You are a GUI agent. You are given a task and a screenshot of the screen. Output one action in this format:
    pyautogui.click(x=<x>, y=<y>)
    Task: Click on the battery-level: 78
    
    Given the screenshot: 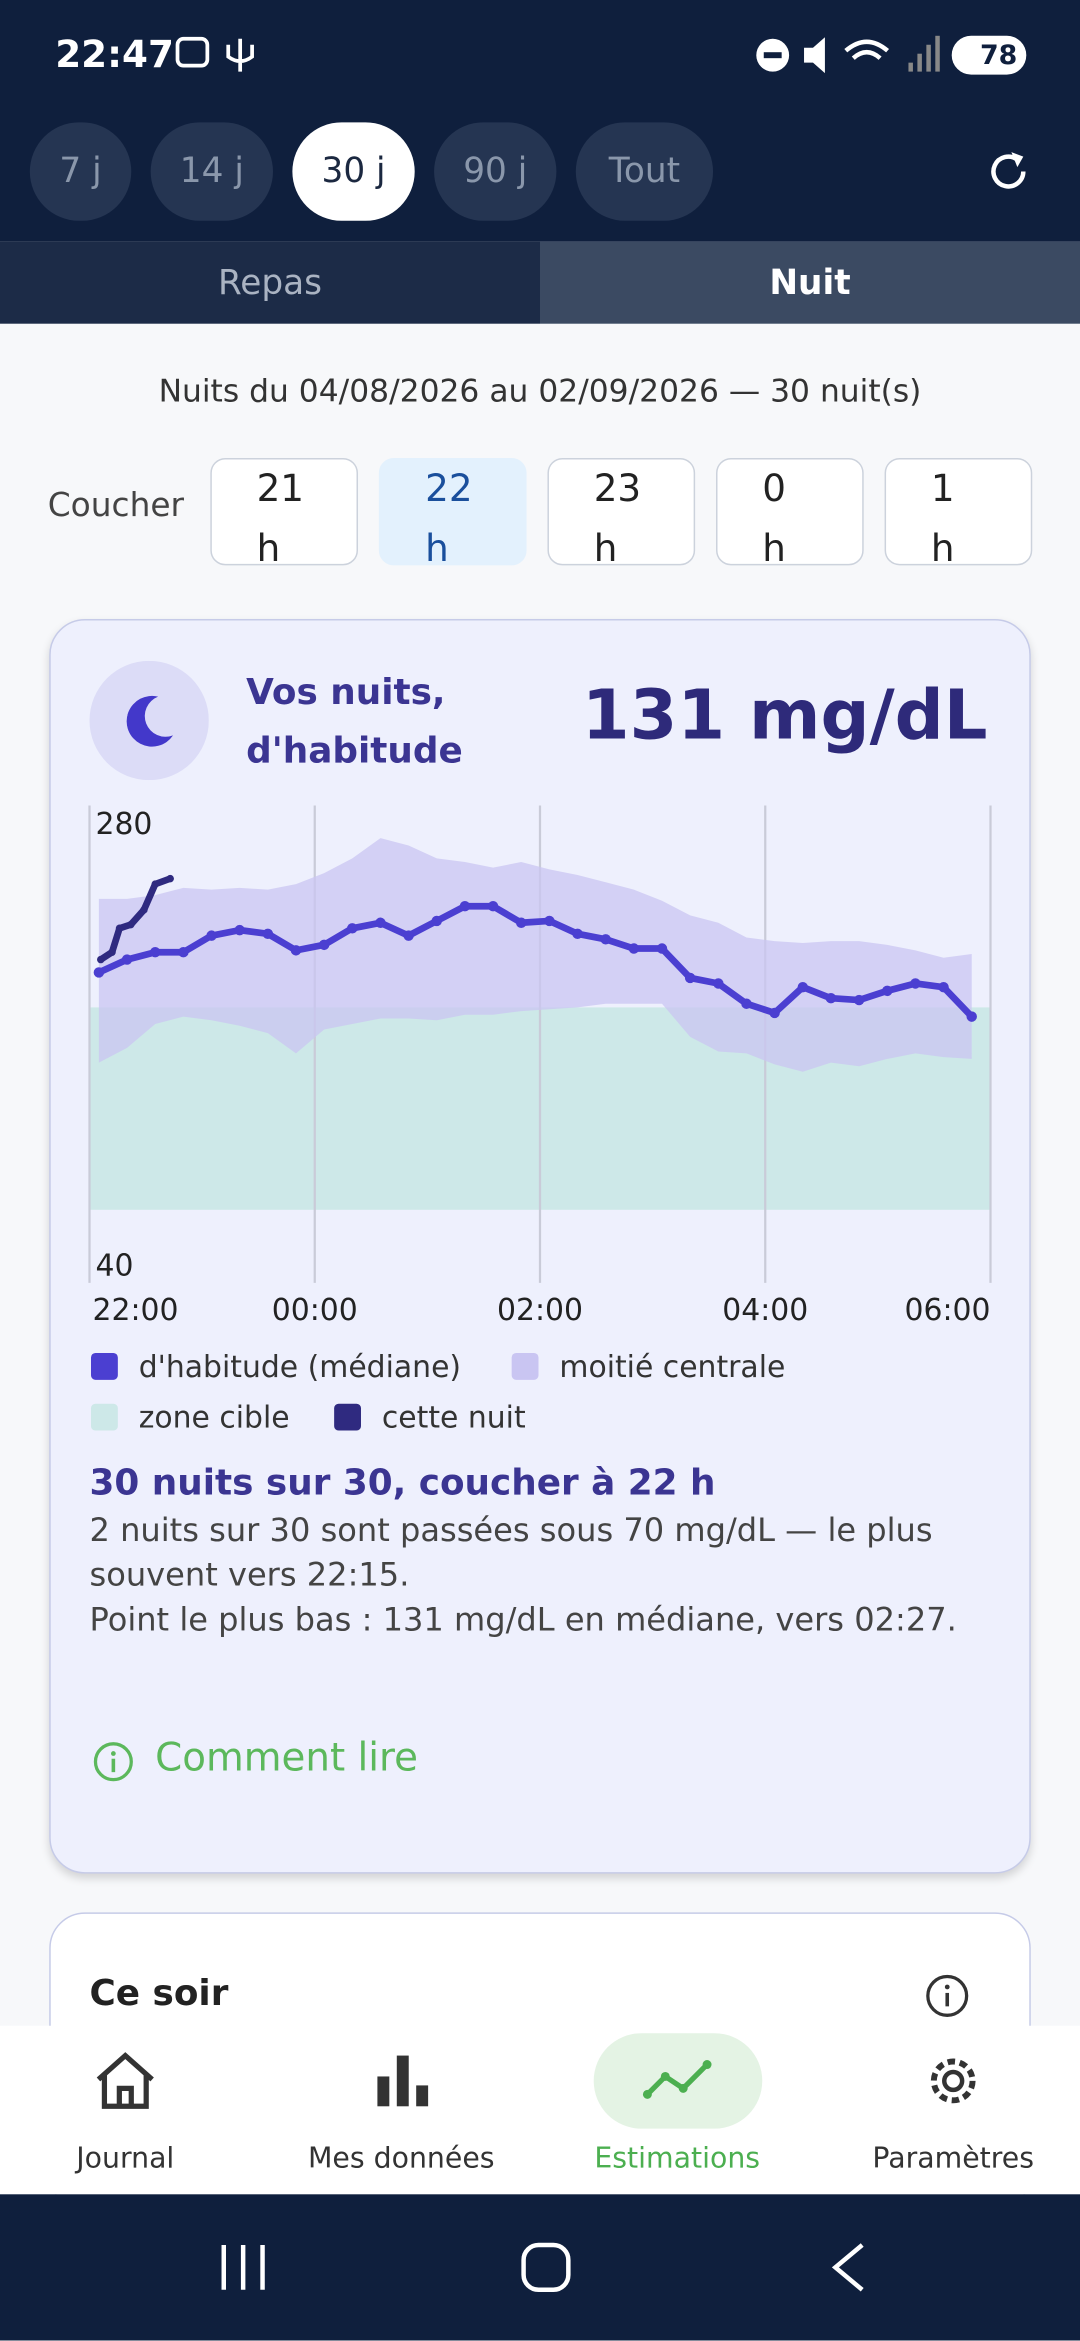 What is the action you would take?
    pyautogui.click(x=998, y=55)
    